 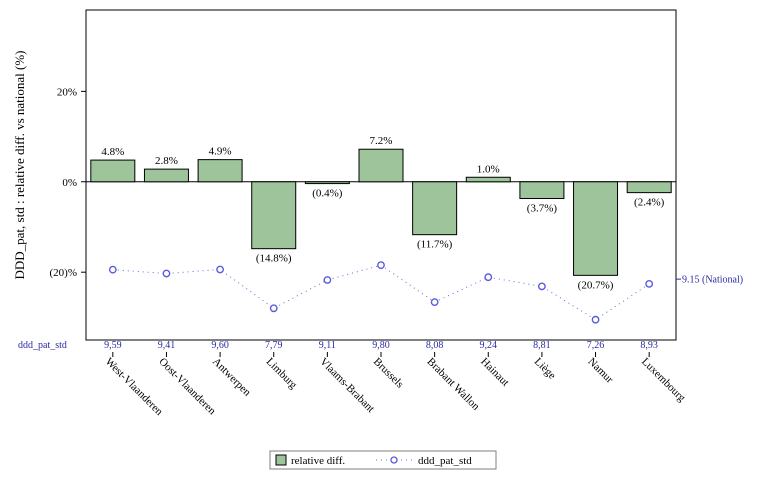 I want to click on value-row-item: 9,59, so click(x=113, y=345).